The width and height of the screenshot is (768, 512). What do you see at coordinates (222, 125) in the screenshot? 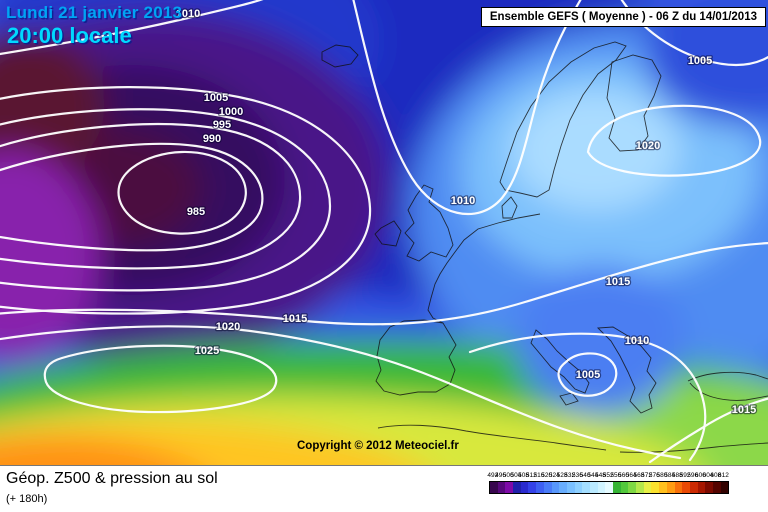
I see `isobar-label: 995` at bounding box center [222, 125].